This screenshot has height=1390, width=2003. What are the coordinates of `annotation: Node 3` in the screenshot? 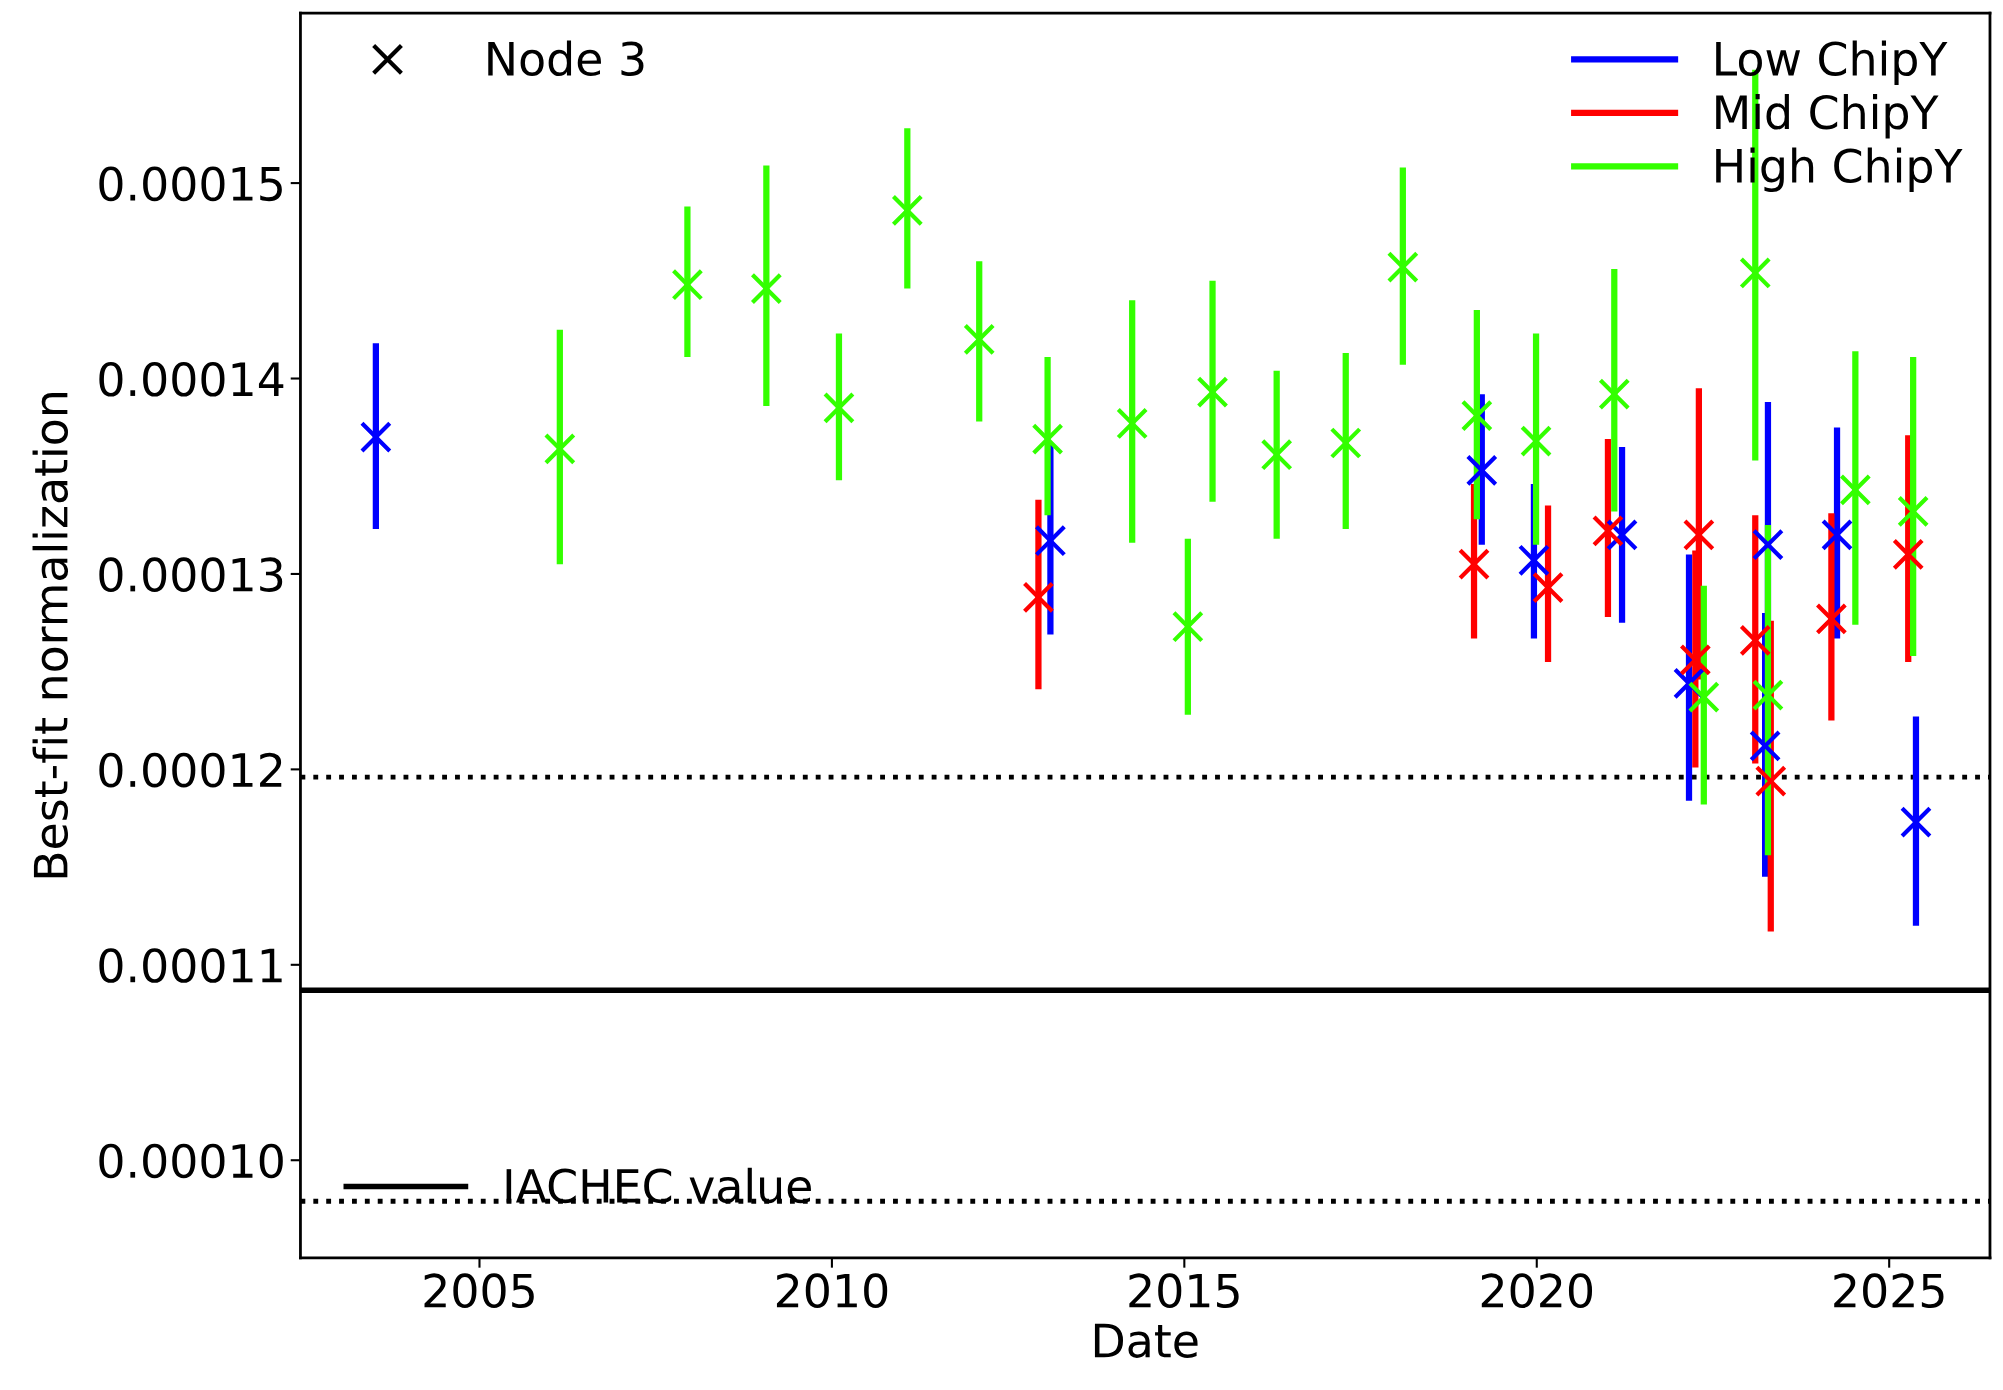 It's located at (566, 58).